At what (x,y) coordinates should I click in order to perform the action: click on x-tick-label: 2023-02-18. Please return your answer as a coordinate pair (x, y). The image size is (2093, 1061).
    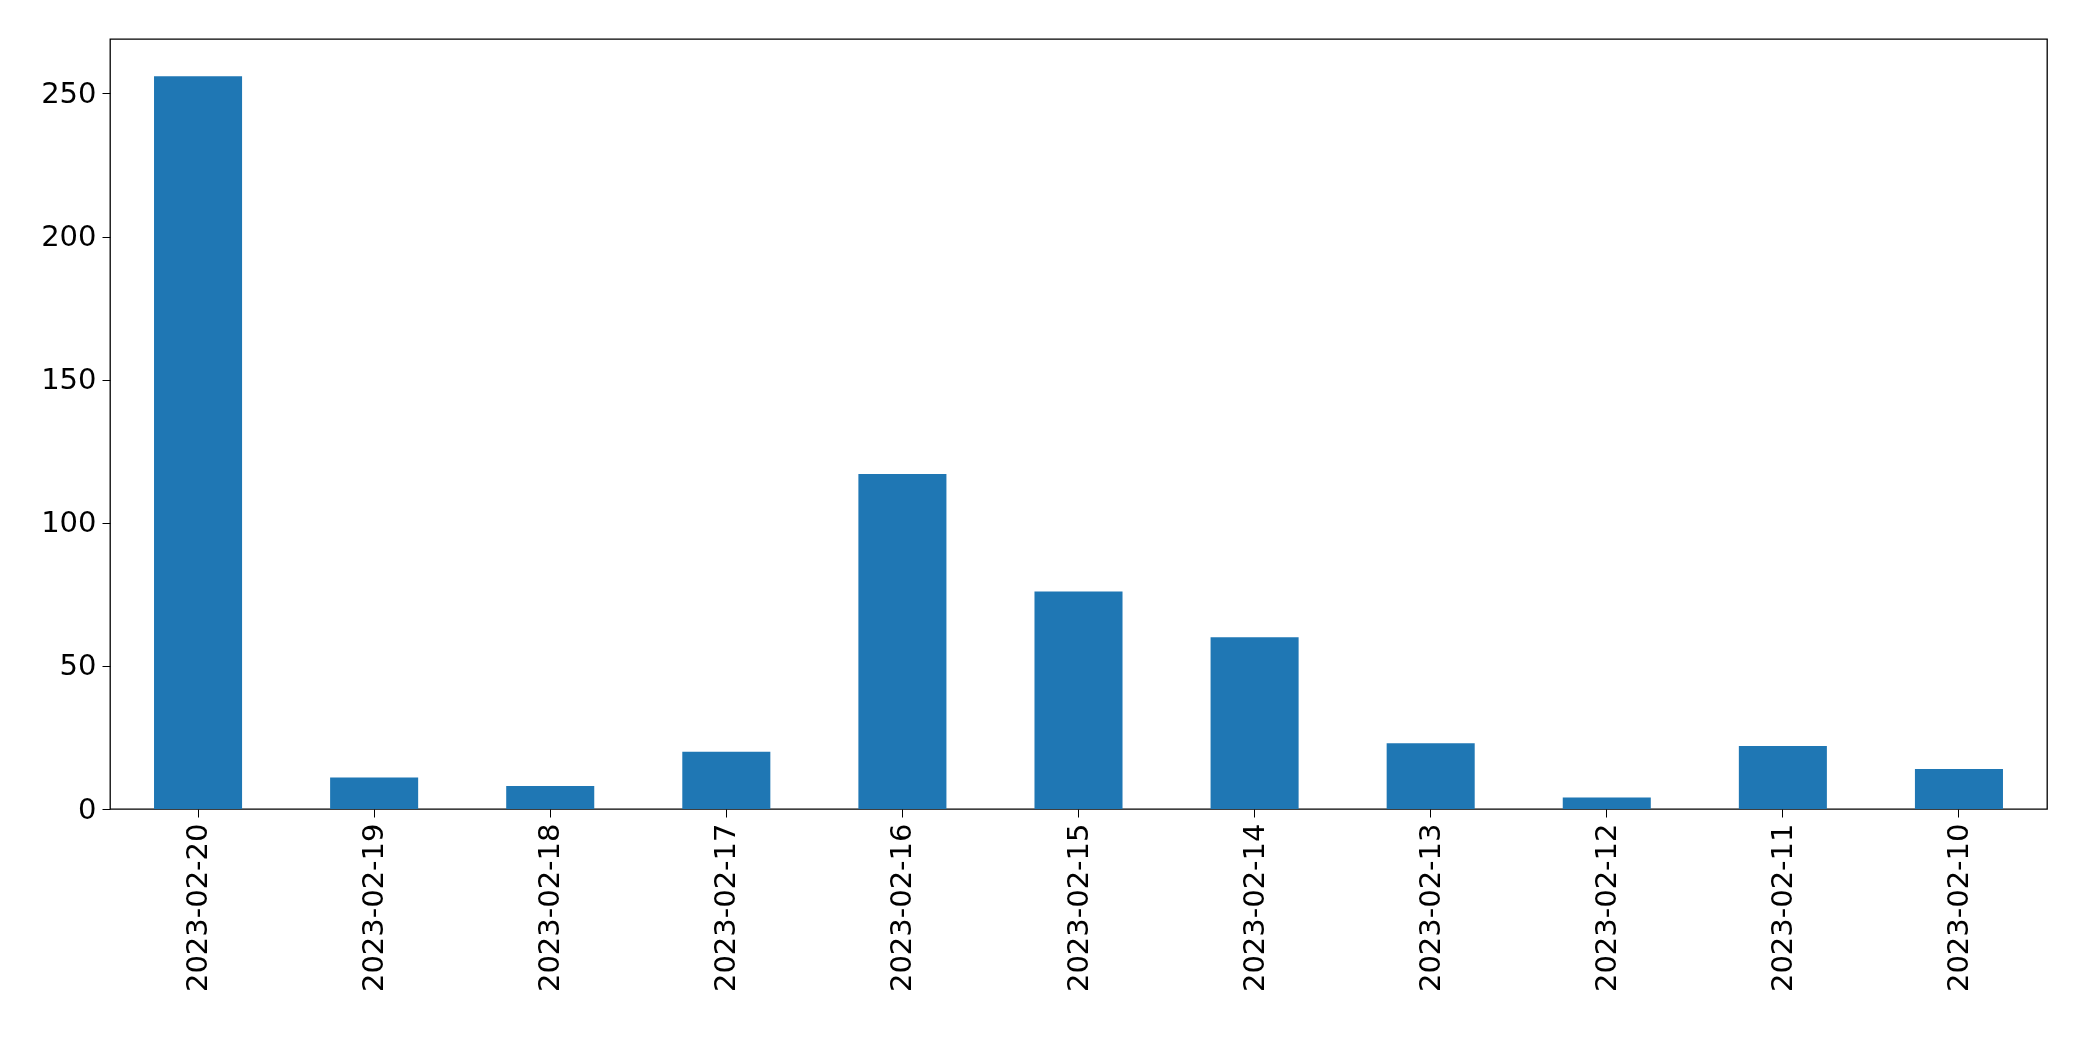
    Looking at the image, I should click on (549, 908).